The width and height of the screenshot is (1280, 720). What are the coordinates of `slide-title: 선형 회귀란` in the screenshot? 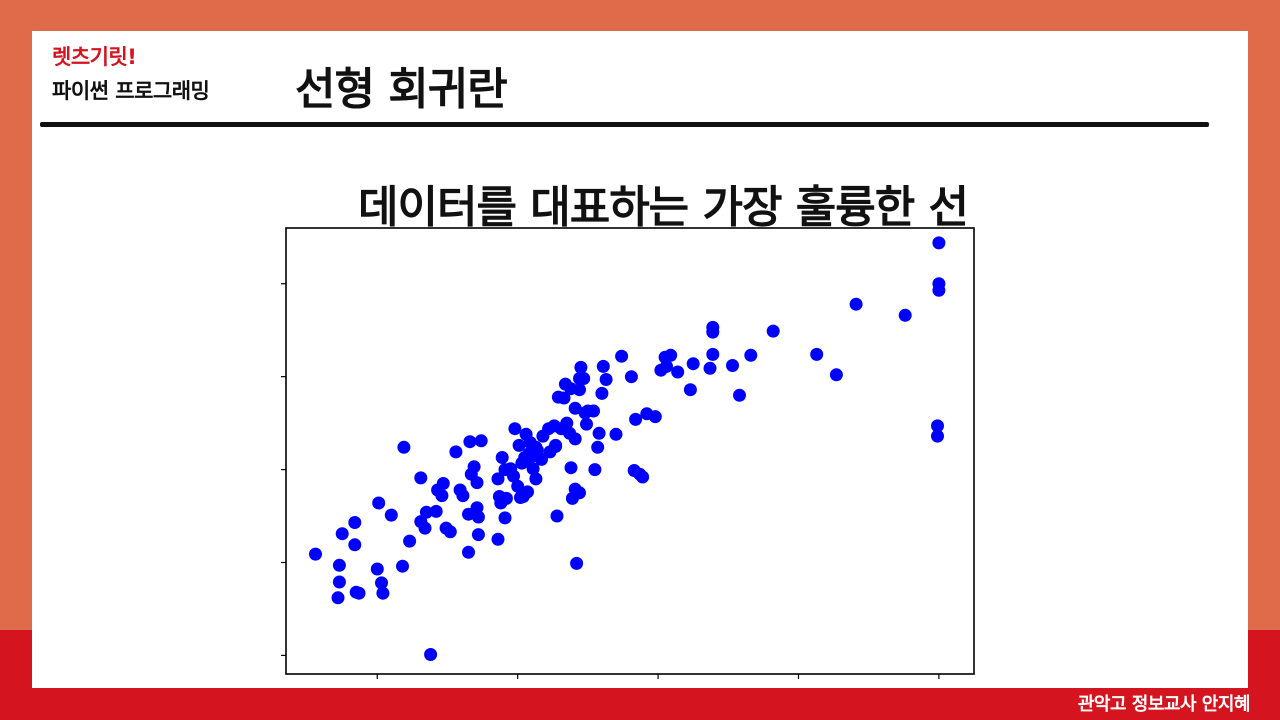 It's located at (401, 89).